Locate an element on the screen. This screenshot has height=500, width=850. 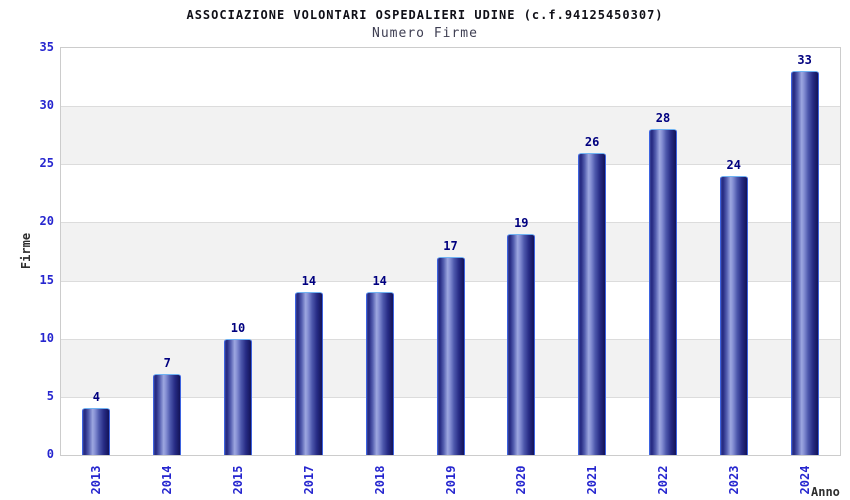
x-tick-label-2015: 2015 is located at coordinates (238, 480).